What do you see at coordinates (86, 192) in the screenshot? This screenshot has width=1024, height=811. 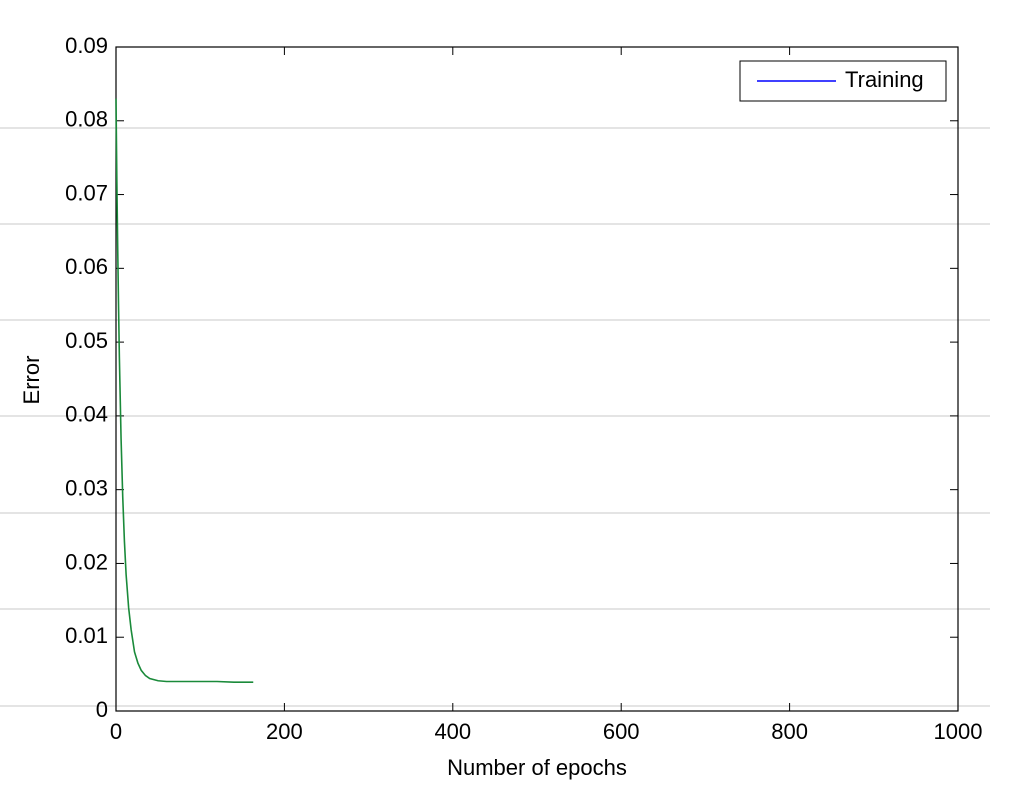 I see `y-tick-label: 0.07` at bounding box center [86, 192].